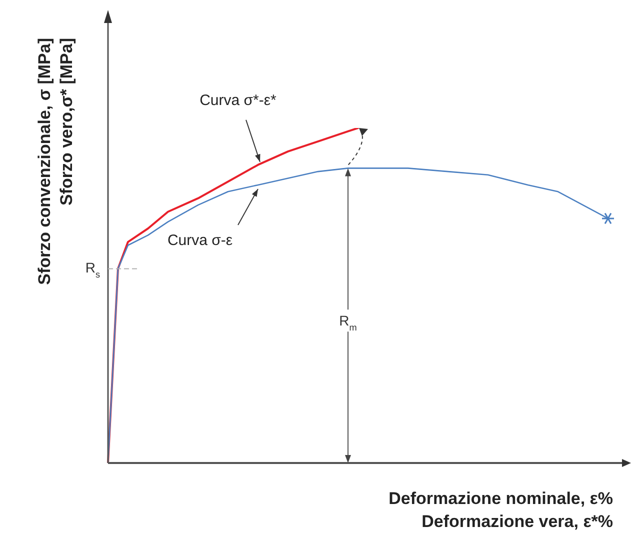  I want to click on x-axis-title: Deformazione nominale, ε% Deformazione vera, ε*%, so click(500, 510).